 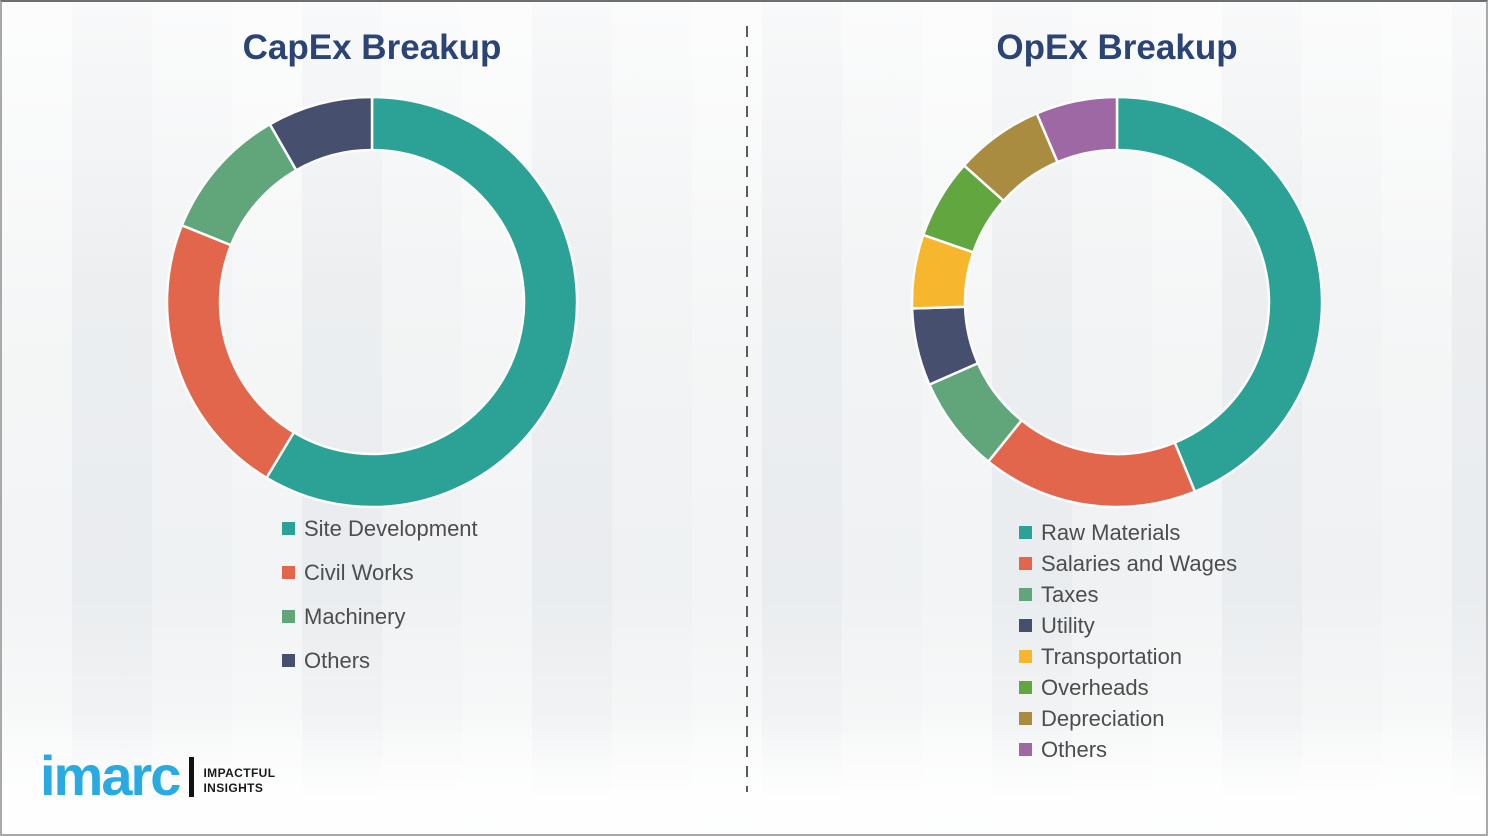 I want to click on legend-item: Salaries and Wages, so click(x=1128, y=563).